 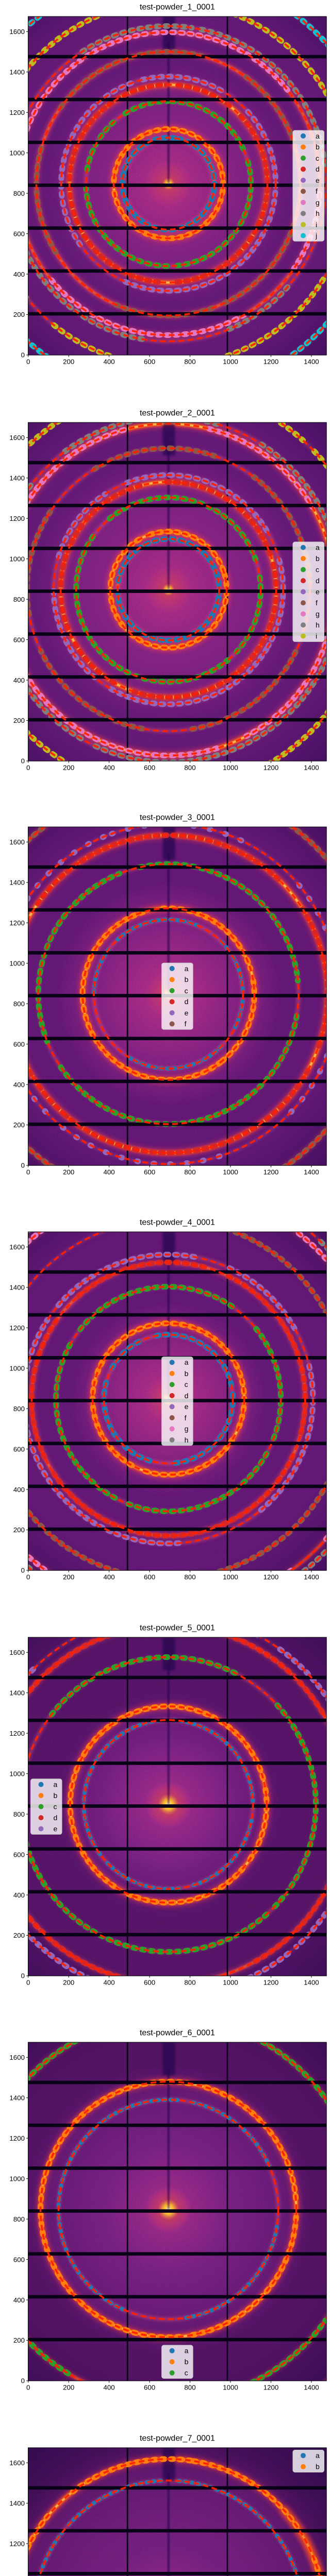 What do you see at coordinates (177, 2033) in the screenshot?
I see `svg-text: test-powder_6_0001` at bounding box center [177, 2033].